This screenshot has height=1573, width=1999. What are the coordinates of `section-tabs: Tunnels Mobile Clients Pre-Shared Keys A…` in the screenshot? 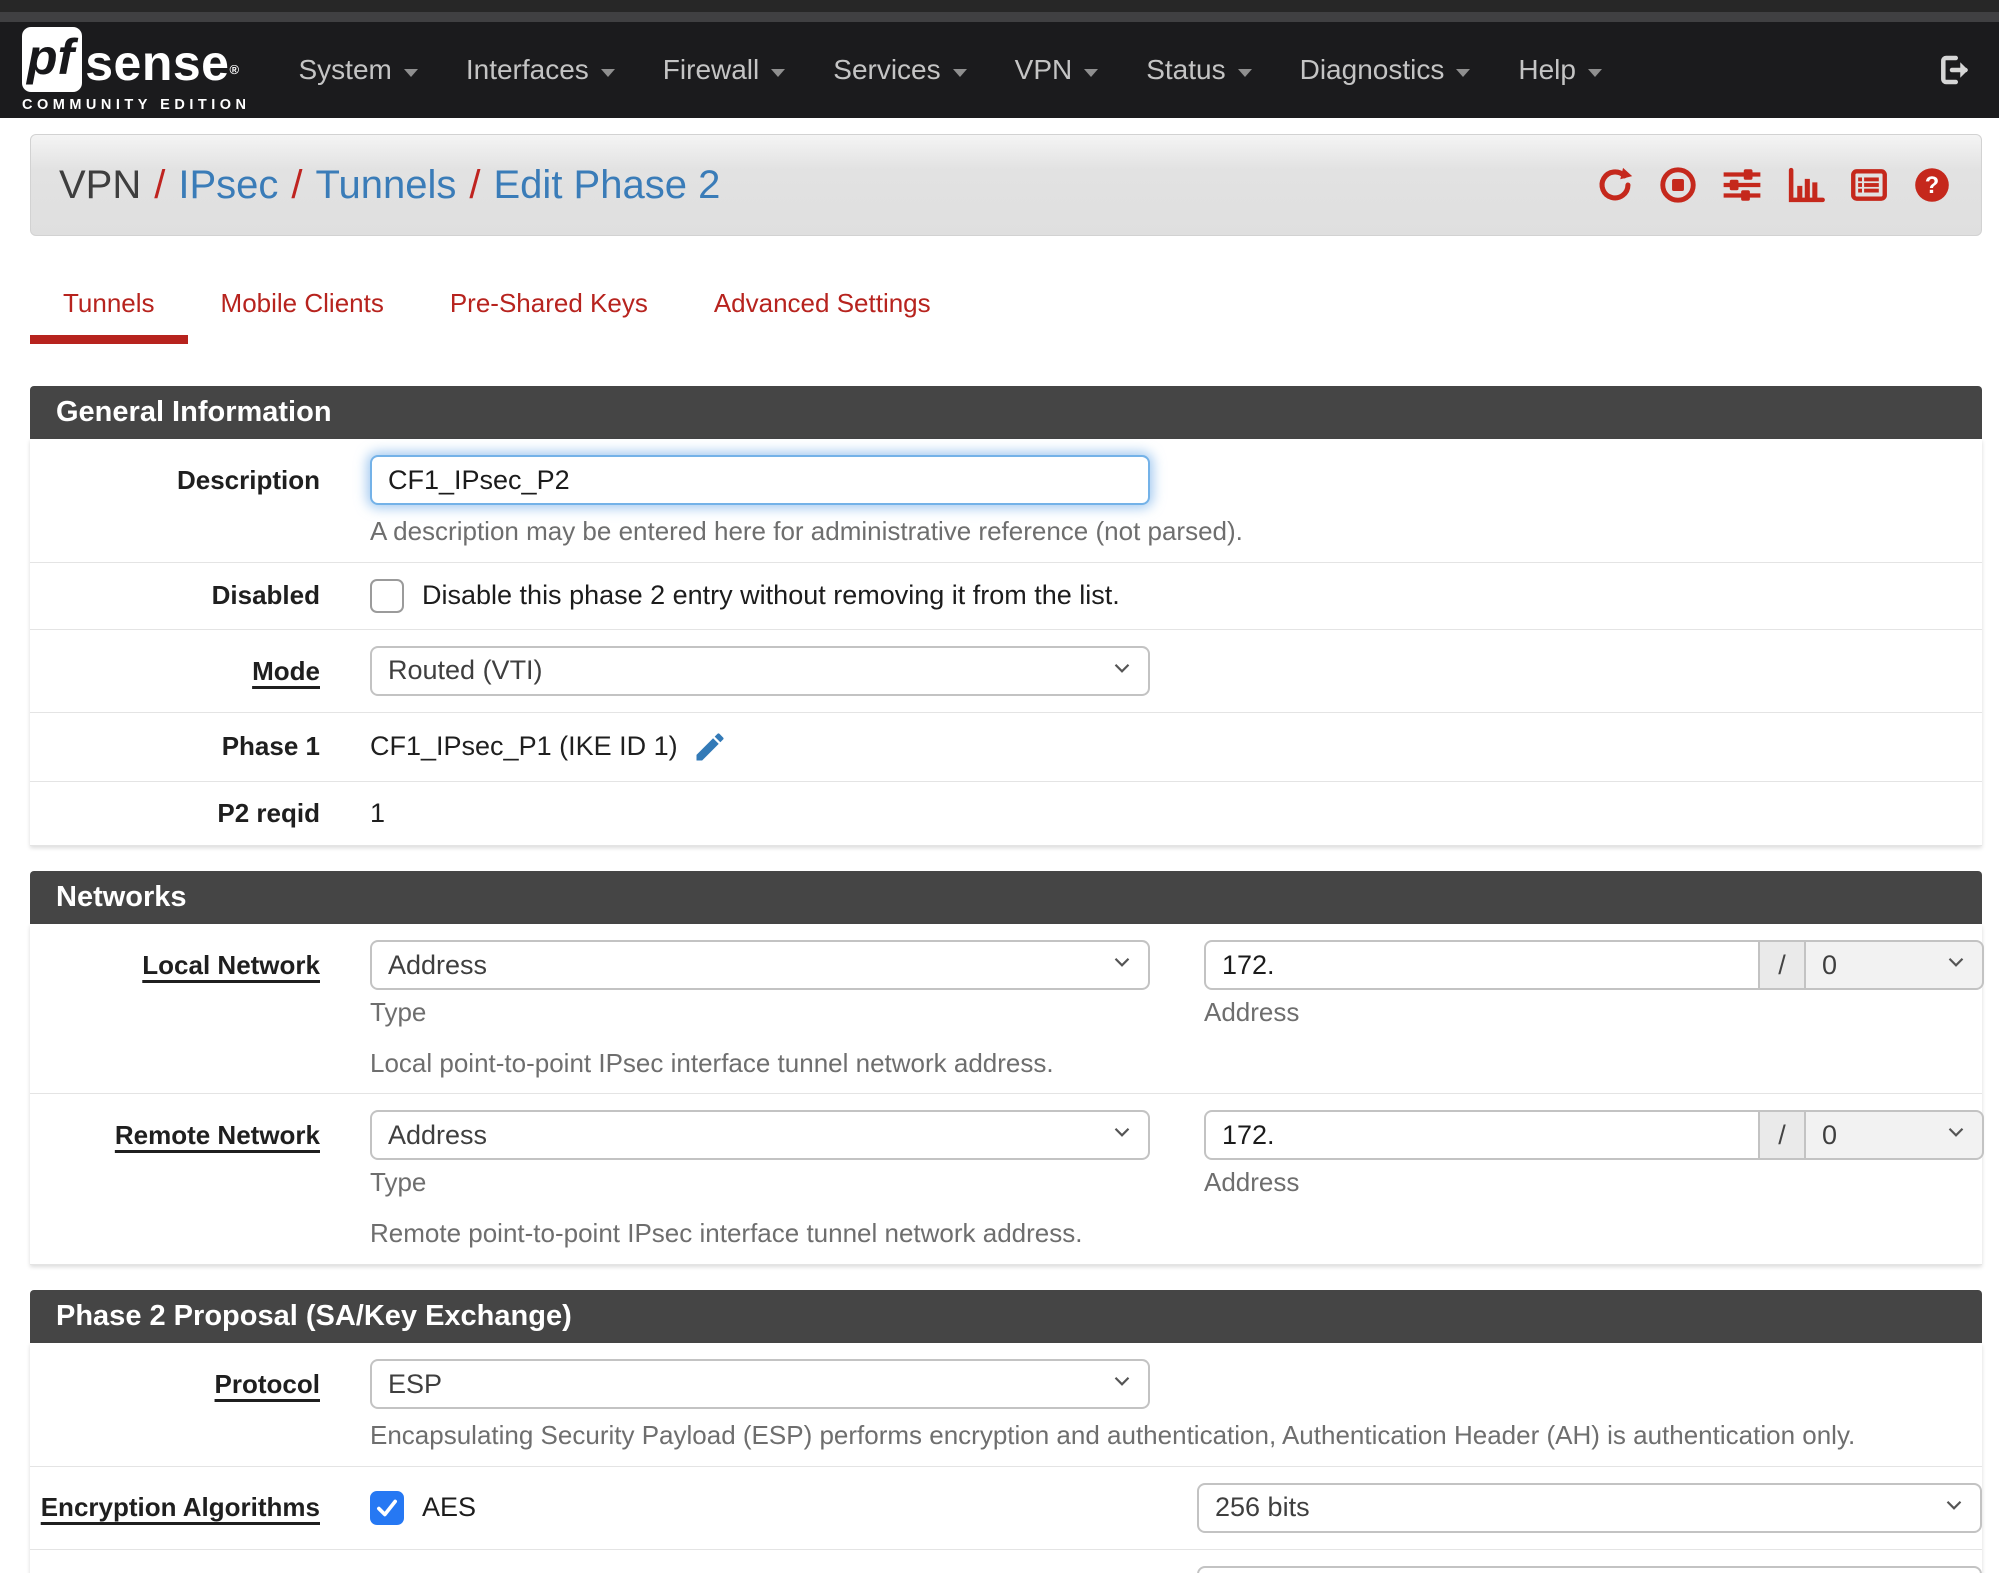 It's located at (1014, 316).